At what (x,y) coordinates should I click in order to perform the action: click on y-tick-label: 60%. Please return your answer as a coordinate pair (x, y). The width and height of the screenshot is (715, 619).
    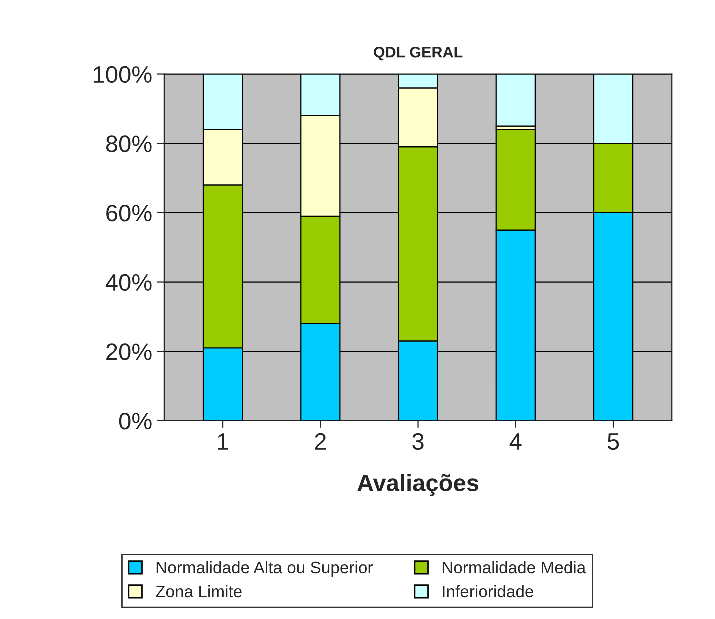
    Looking at the image, I should click on (129, 213).